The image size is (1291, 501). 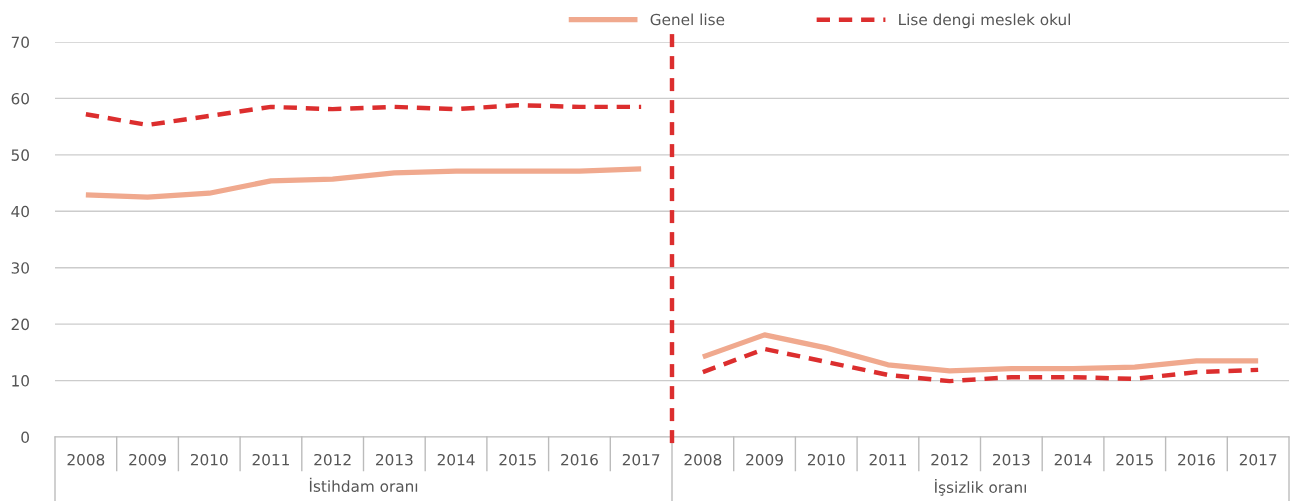 What do you see at coordinates (20, 324) in the screenshot?
I see `y-tick-label: 20` at bounding box center [20, 324].